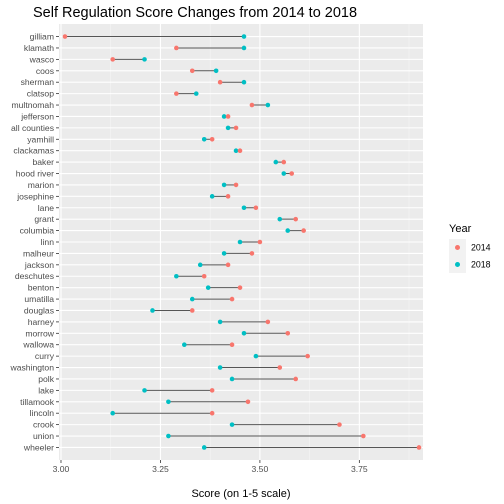  I want to click on point-2018-malheur, so click(224, 253).